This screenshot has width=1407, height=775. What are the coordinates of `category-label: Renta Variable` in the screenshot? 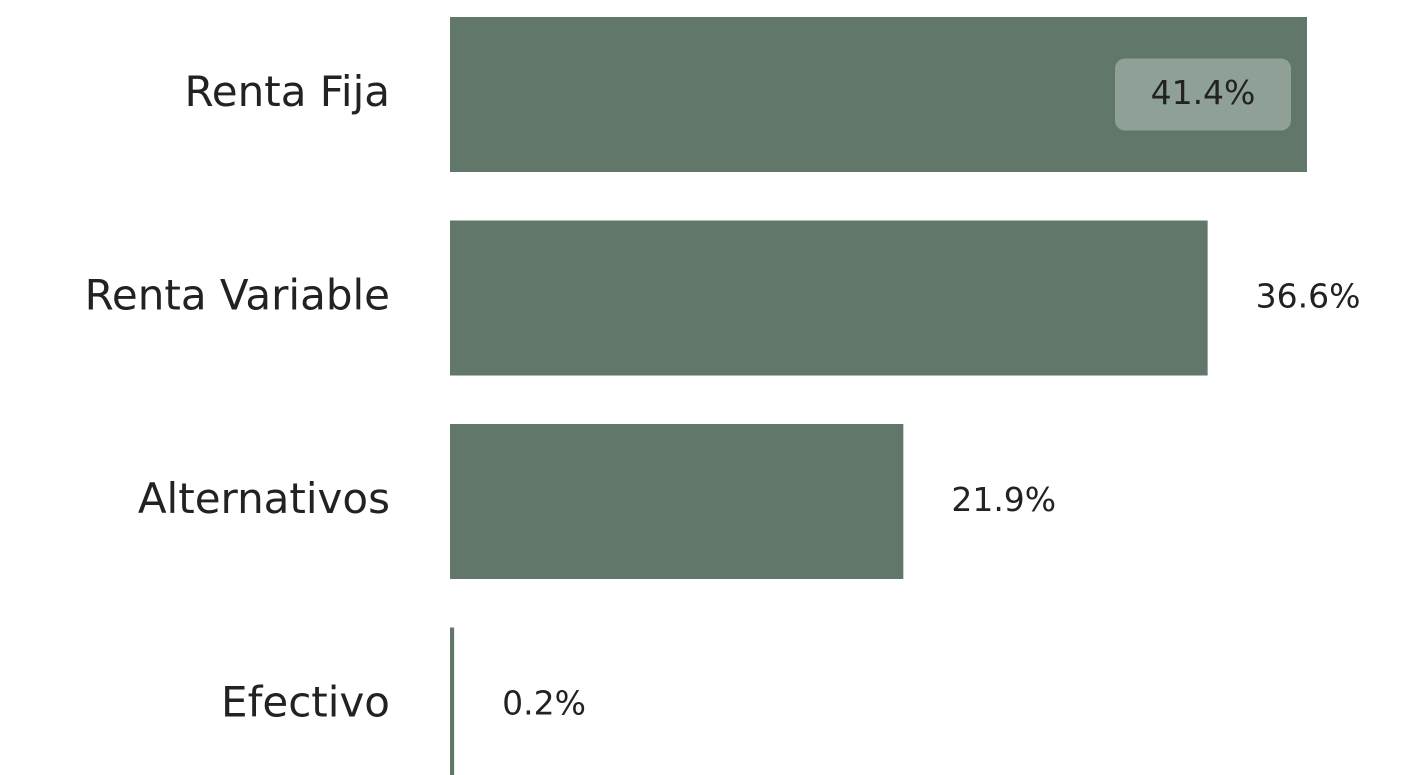 It's located at (237, 295).